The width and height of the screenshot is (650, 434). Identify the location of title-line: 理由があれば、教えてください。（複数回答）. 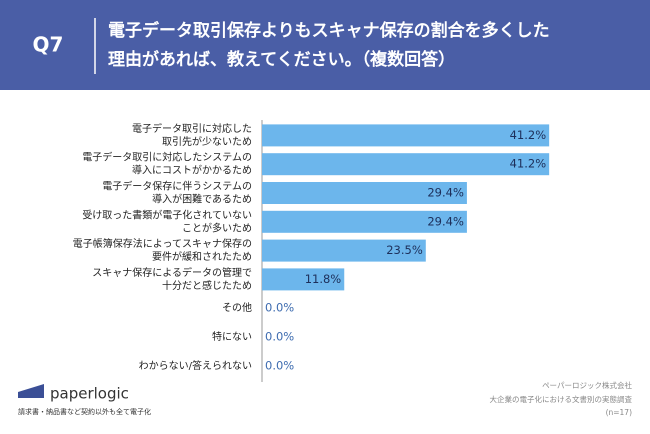
(281, 59).